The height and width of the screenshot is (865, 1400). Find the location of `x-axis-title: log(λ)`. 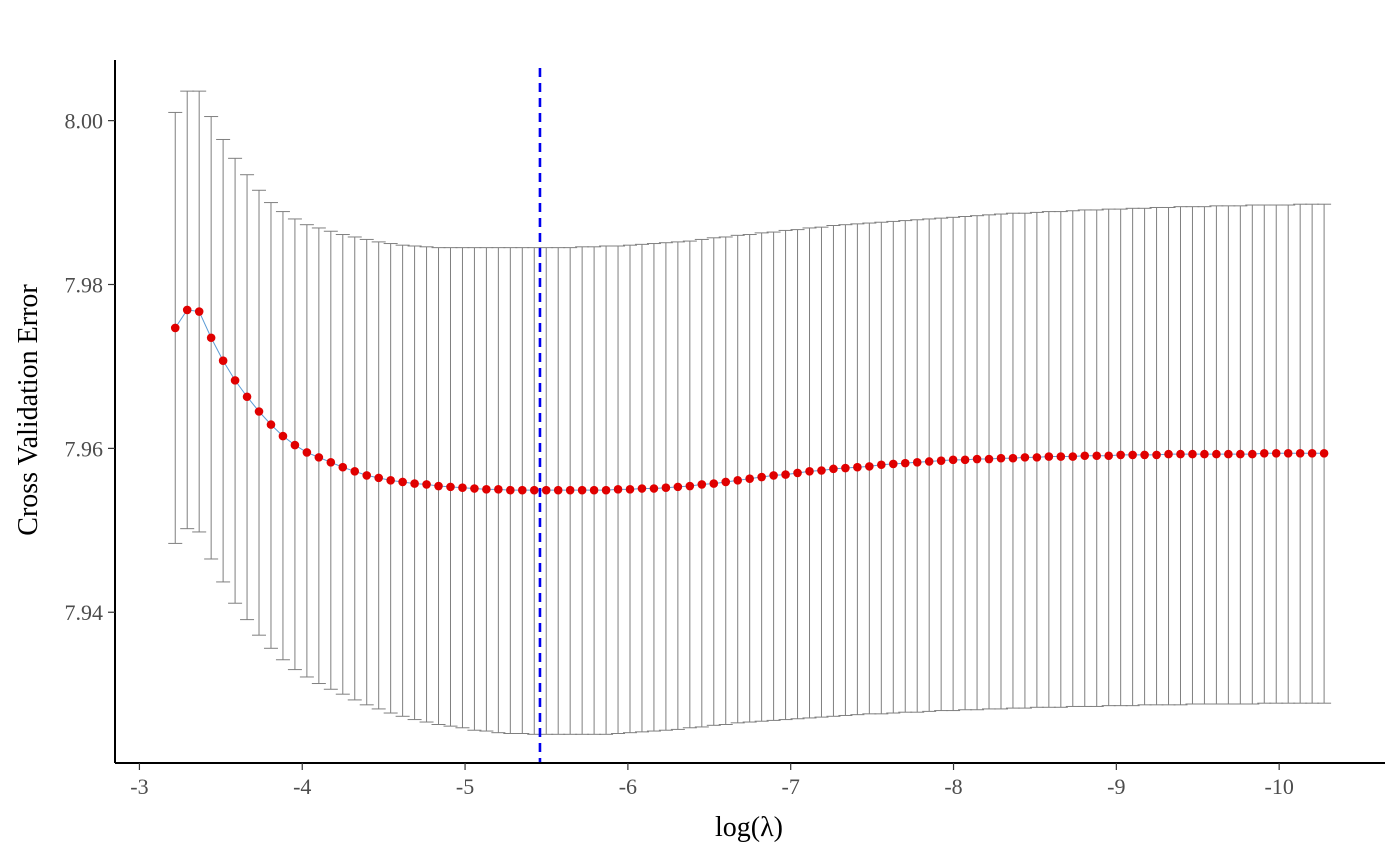

x-axis-title: log(λ) is located at coordinates (749, 827).